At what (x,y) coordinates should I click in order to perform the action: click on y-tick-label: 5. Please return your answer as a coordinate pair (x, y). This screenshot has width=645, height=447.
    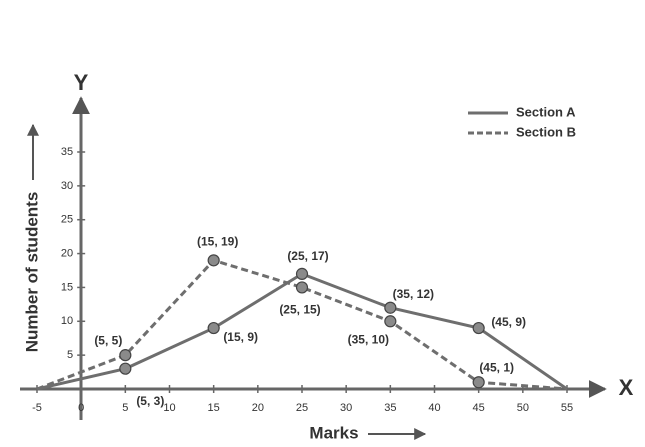
    Looking at the image, I should click on (70, 355).